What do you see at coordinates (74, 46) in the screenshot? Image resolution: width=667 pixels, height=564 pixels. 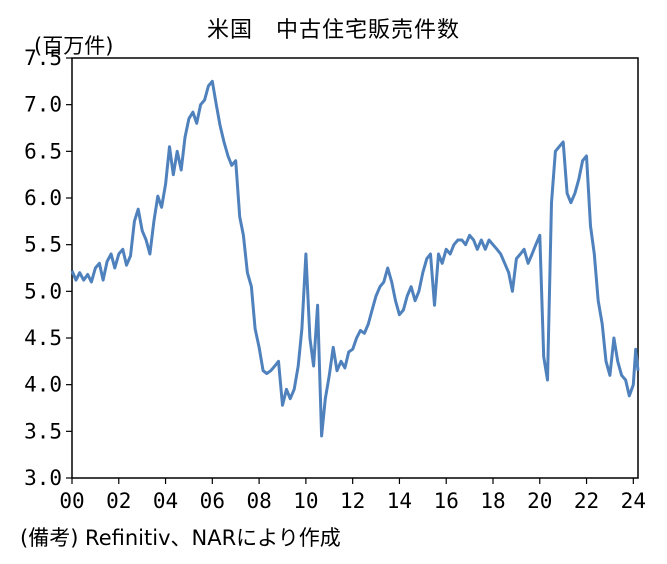 I see `y-unit-label: (百万件)` at bounding box center [74, 46].